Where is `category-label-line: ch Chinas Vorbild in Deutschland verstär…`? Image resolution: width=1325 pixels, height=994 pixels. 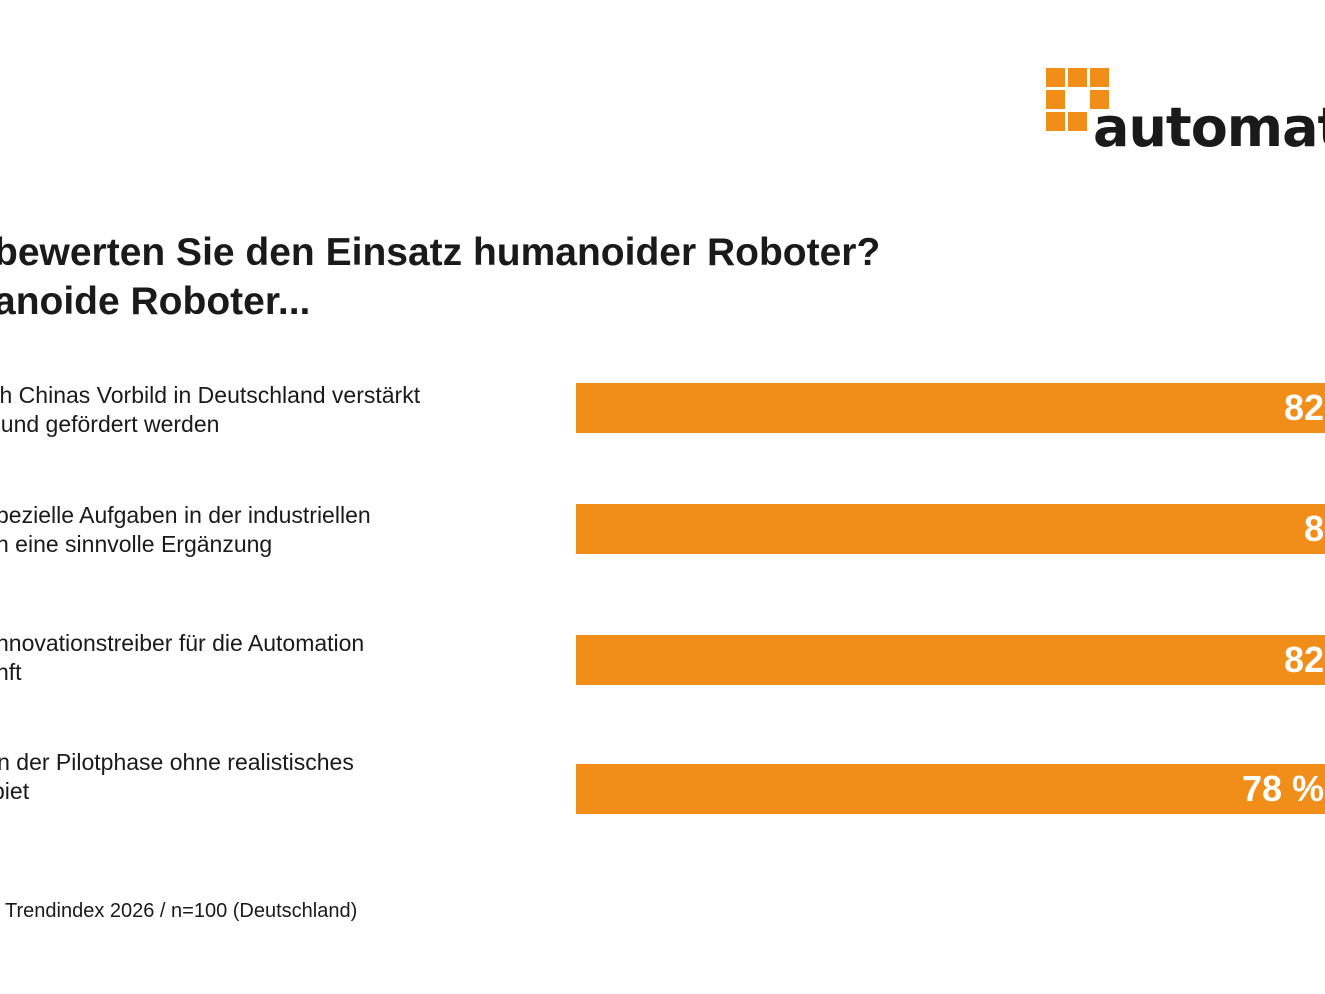 category-label-line: ch Chinas Vorbild in Deutschland verstär… is located at coordinates (210, 395).